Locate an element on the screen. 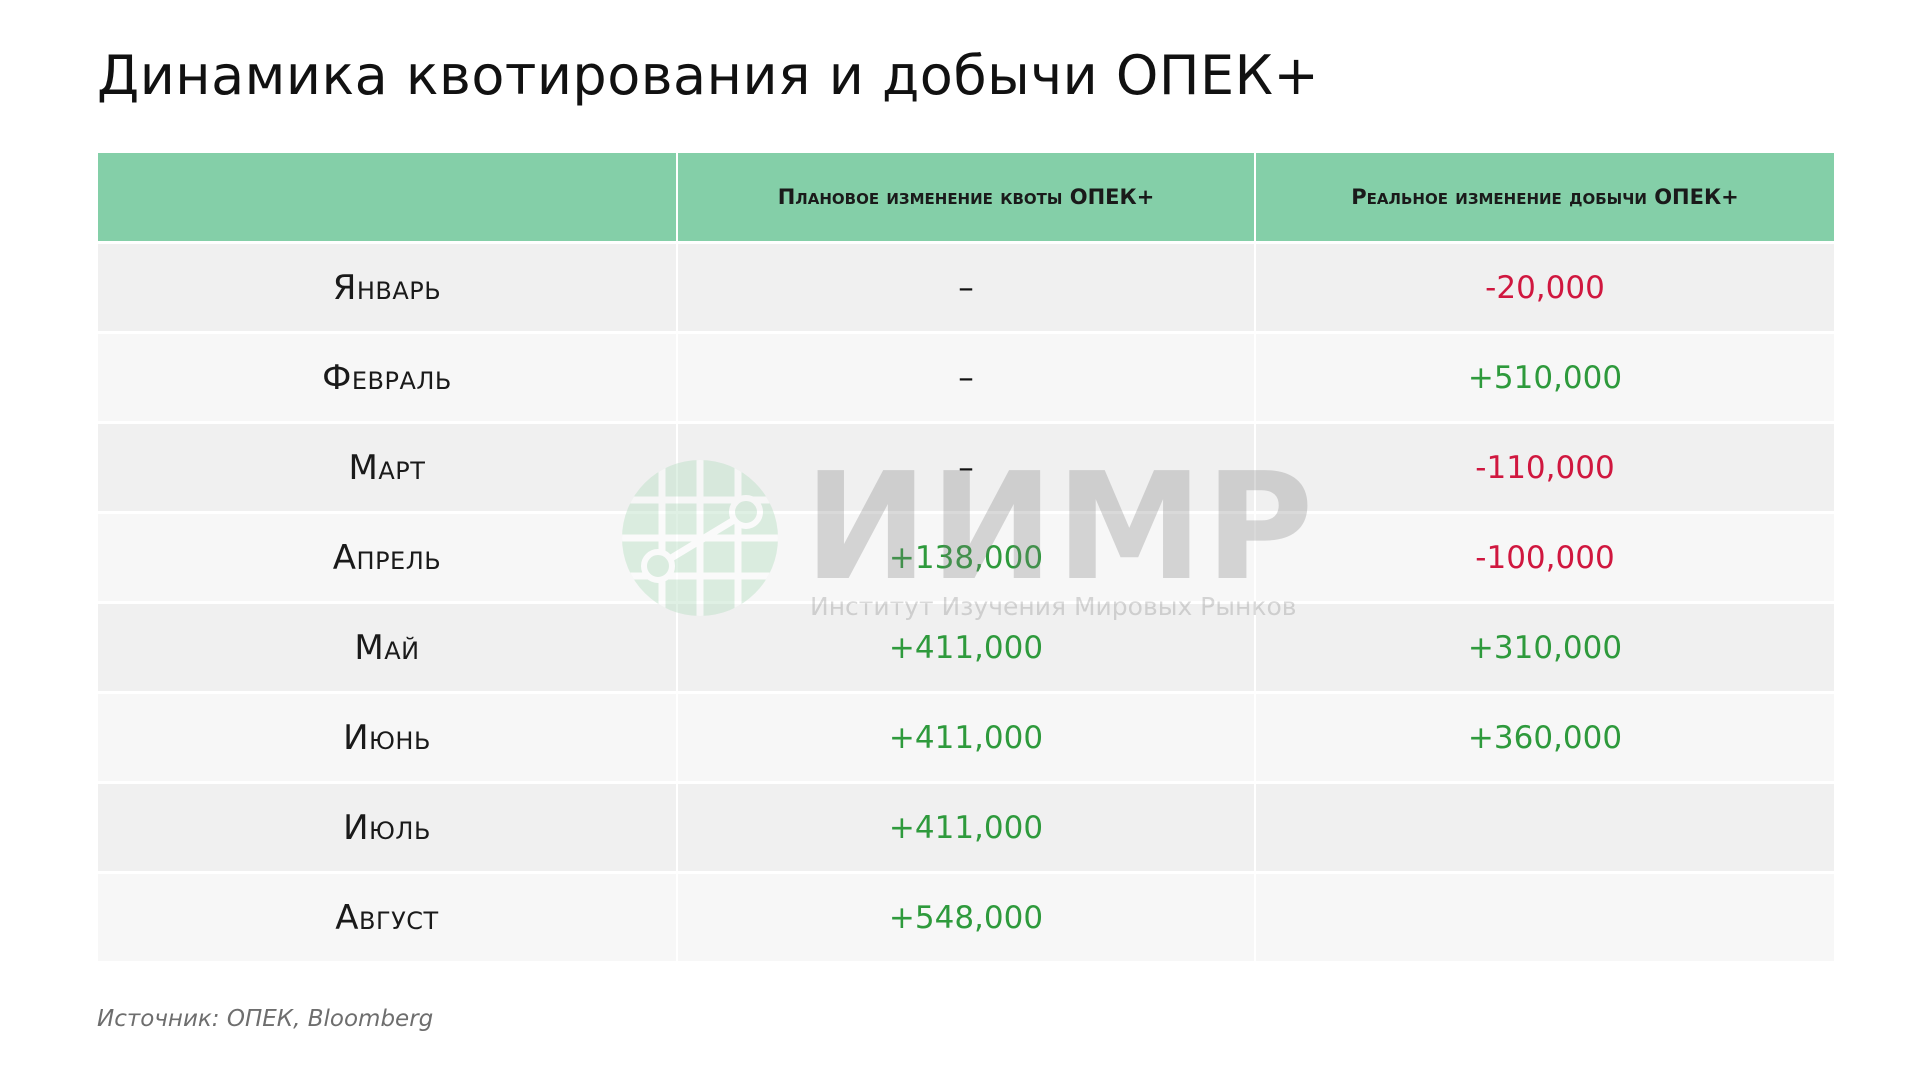  table-row: Февраль – +510,000 is located at coordinates (966, 377).